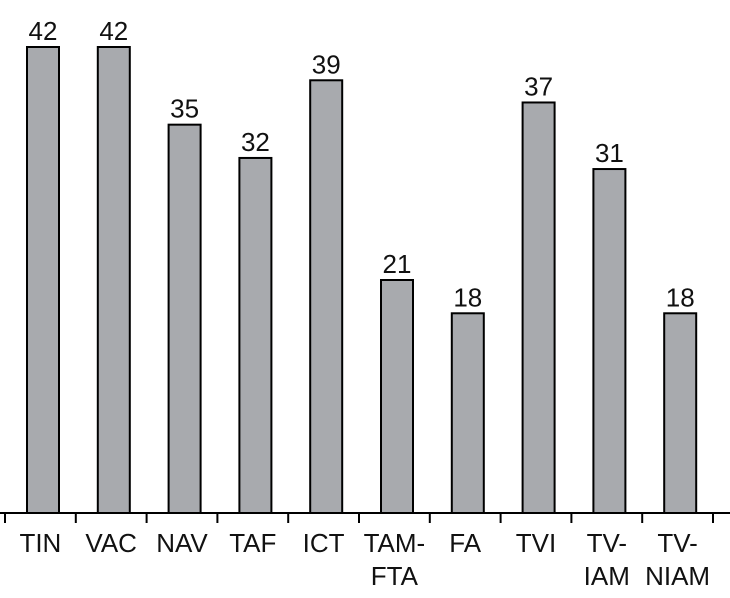 The width and height of the screenshot is (730, 598). What do you see at coordinates (255, 142) in the screenshot?
I see `data-label: 32` at bounding box center [255, 142].